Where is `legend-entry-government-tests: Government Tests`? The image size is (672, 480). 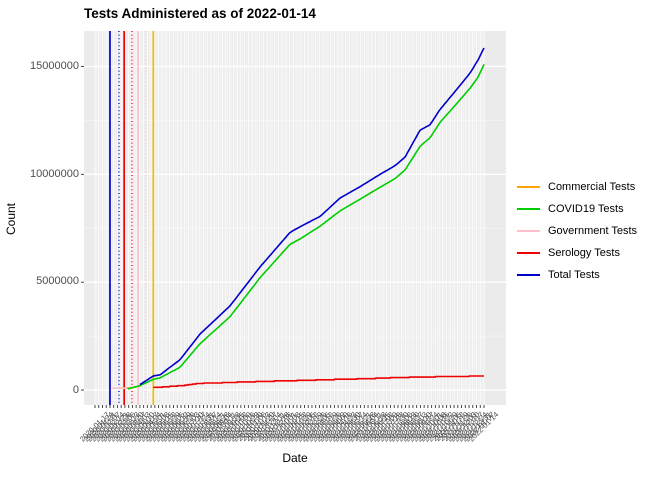
legend-entry-government-tests: Government Tests is located at coordinates (577, 231).